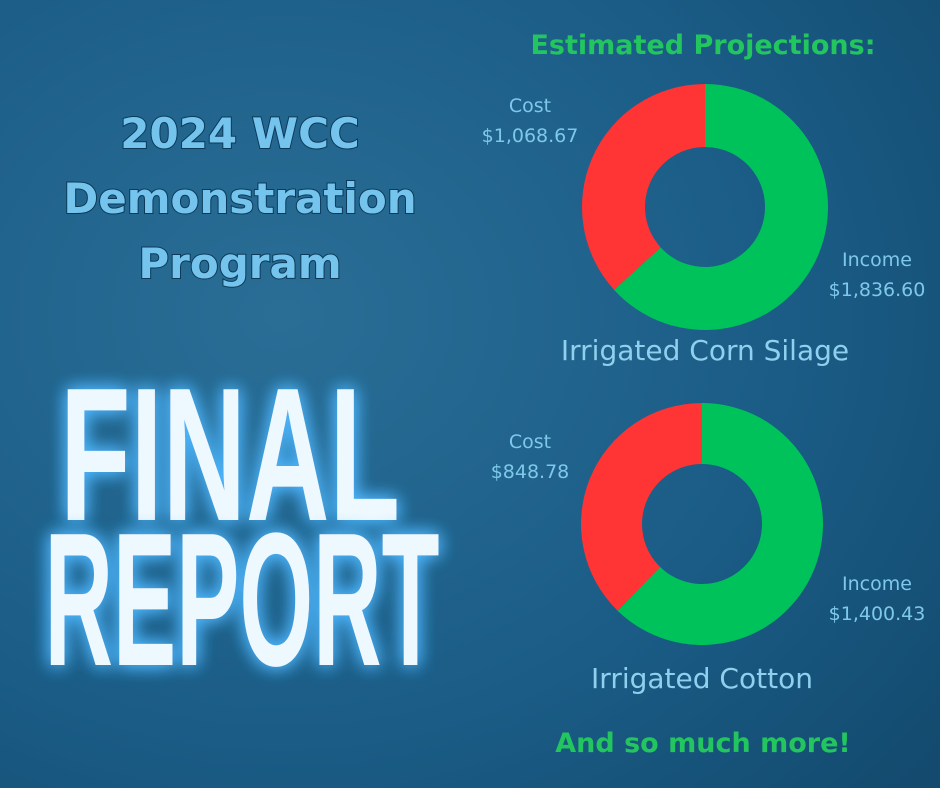 Image resolution: width=940 pixels, height=788 pixels. I want to click on footer: And so much more!, so click(702, 743).